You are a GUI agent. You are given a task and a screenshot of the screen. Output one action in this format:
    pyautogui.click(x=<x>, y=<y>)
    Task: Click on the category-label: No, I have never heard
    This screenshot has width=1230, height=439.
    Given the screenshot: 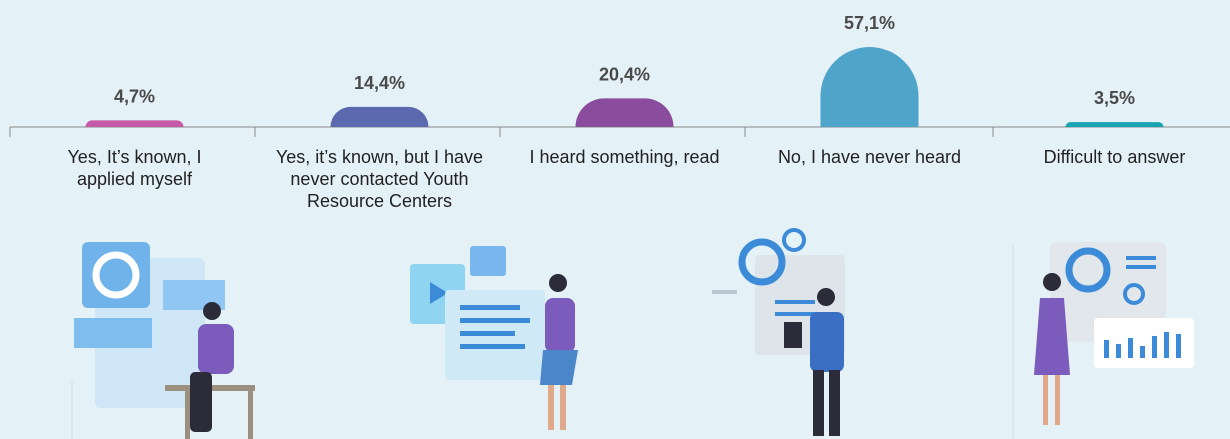 What is the action you would take?
    pyautogui.click(x=869, y=157)
    